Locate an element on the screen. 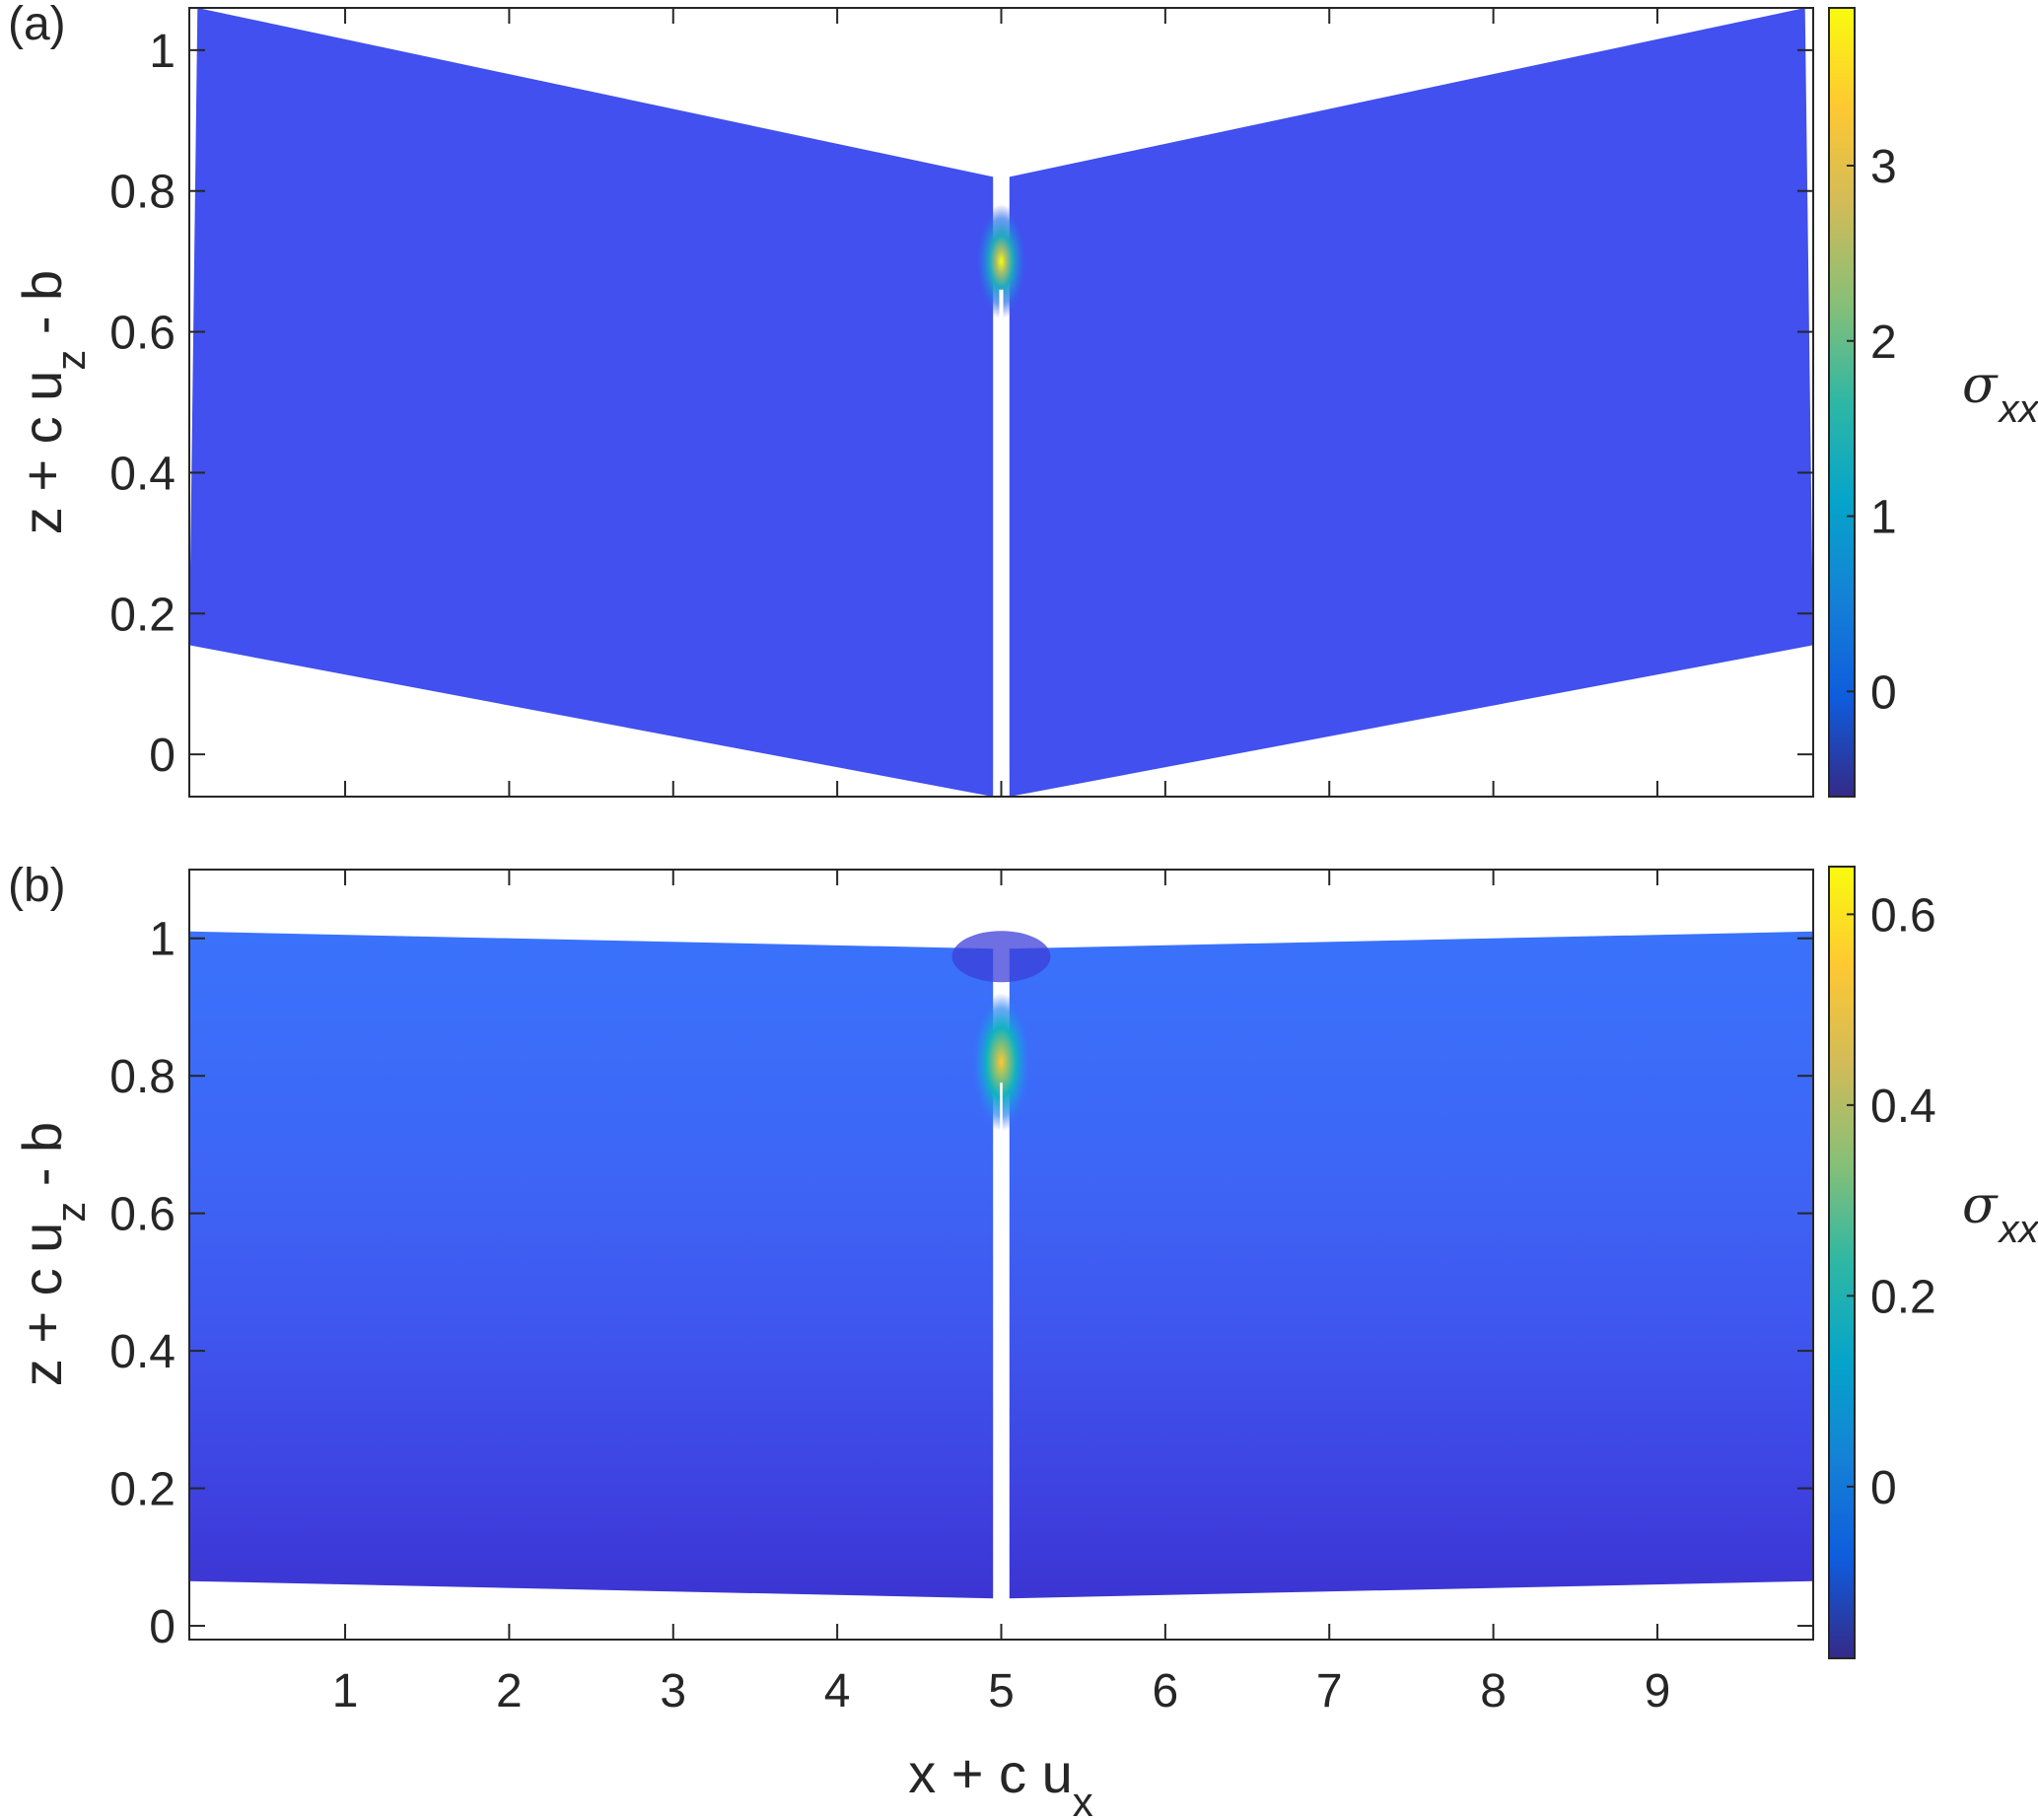  panel-b-domain-right is located at coordinates (1411, 1265).